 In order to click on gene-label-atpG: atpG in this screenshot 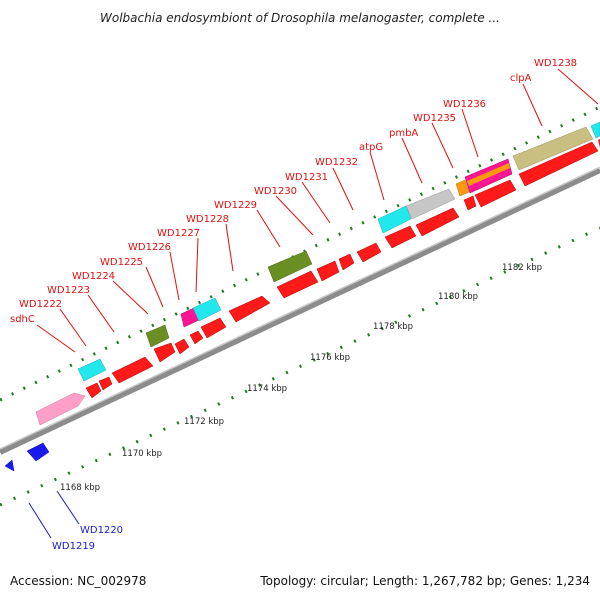, I will do `click(371, 147)`.